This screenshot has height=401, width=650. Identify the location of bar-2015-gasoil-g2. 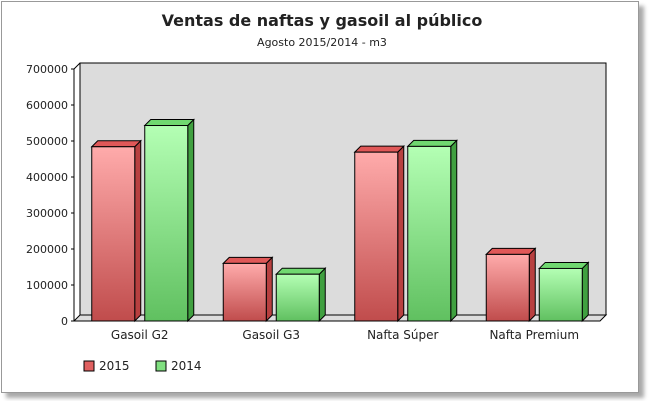
(116, 231).